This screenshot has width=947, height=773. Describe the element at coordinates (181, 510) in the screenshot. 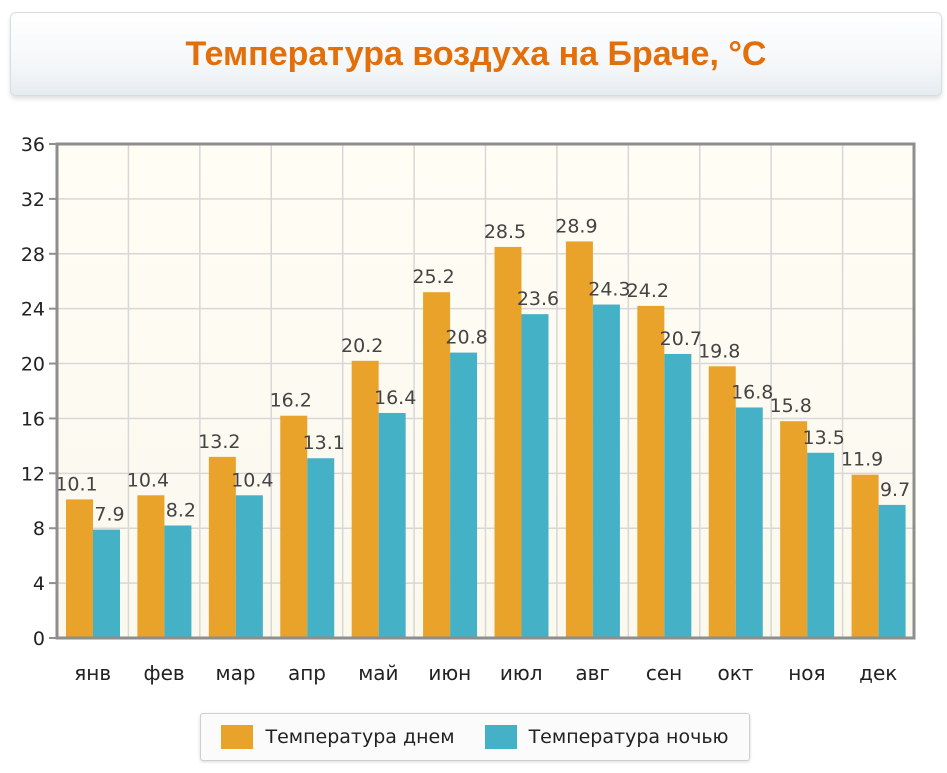

I see `data-label-night: 8.2` at that location.